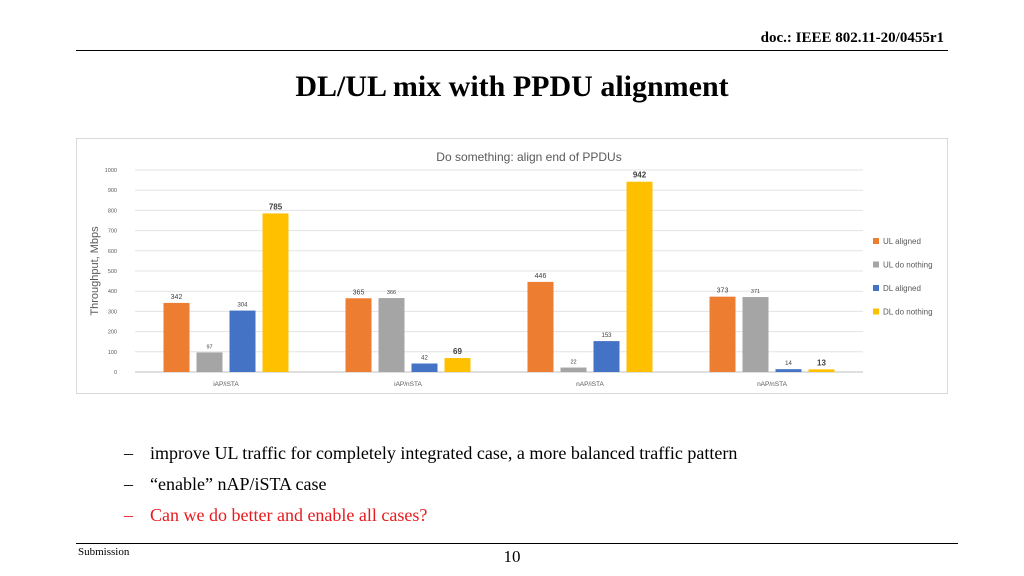 This screenshot has height=576, width=1024. I want to click on bar-value-label: 69, so click(457, 351).